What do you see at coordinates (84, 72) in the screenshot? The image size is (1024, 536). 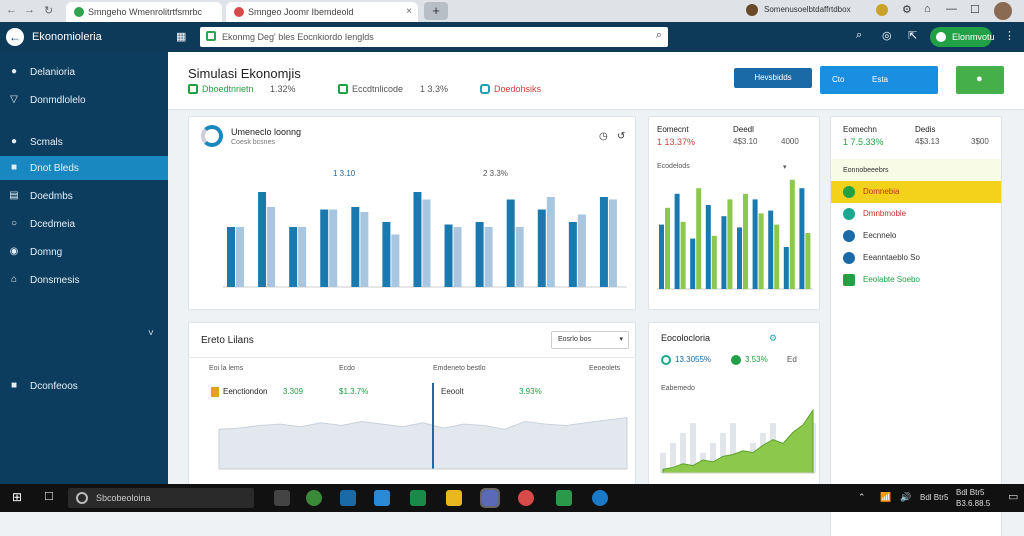 I see `sidebar-item-1: ● Delanioria` at bounding box center [84, 72].